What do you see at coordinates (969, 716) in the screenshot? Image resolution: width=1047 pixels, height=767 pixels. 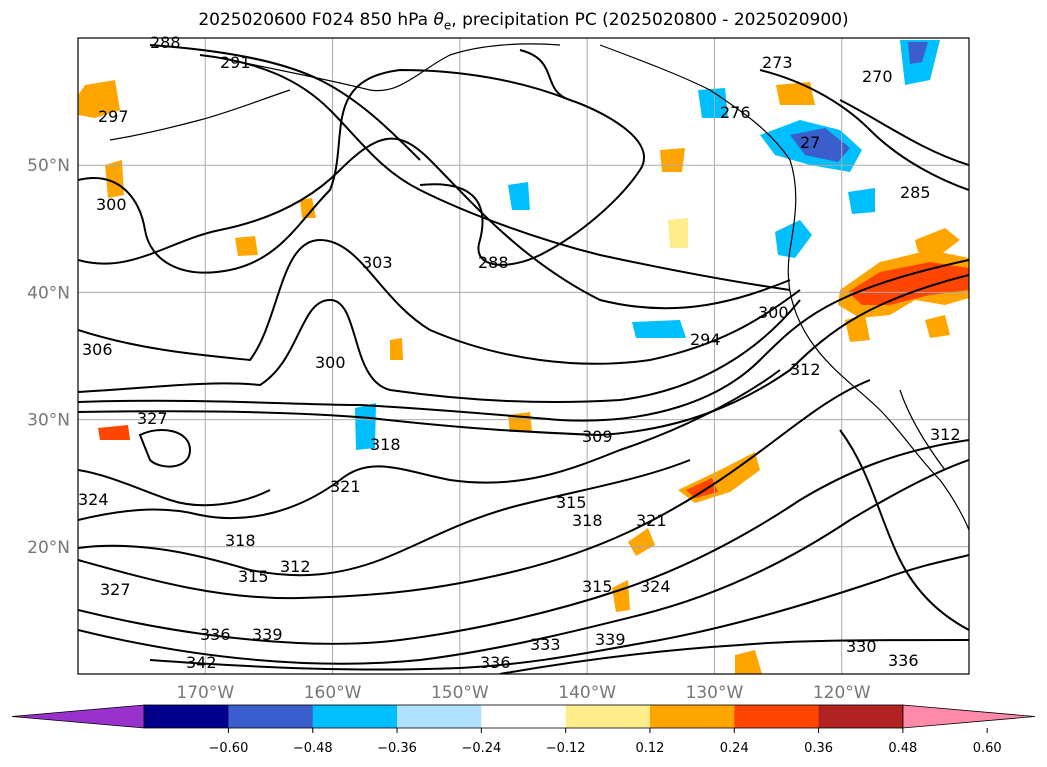 I see `colorbar-extension-high` at bounding box center [969, 716].